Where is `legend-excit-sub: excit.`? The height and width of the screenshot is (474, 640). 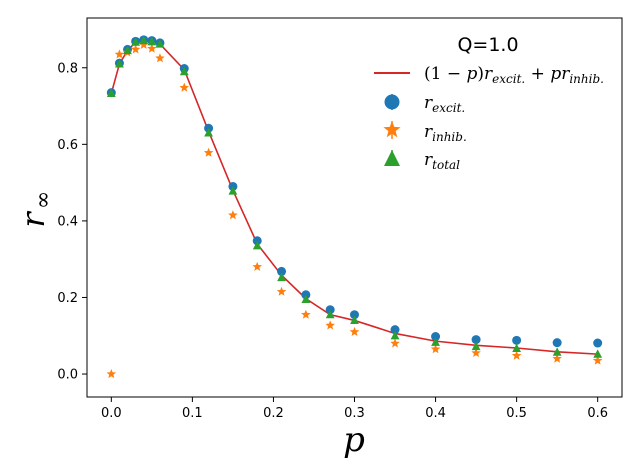
legend-excit-sub: excit. is located at coordinates (448, 108).